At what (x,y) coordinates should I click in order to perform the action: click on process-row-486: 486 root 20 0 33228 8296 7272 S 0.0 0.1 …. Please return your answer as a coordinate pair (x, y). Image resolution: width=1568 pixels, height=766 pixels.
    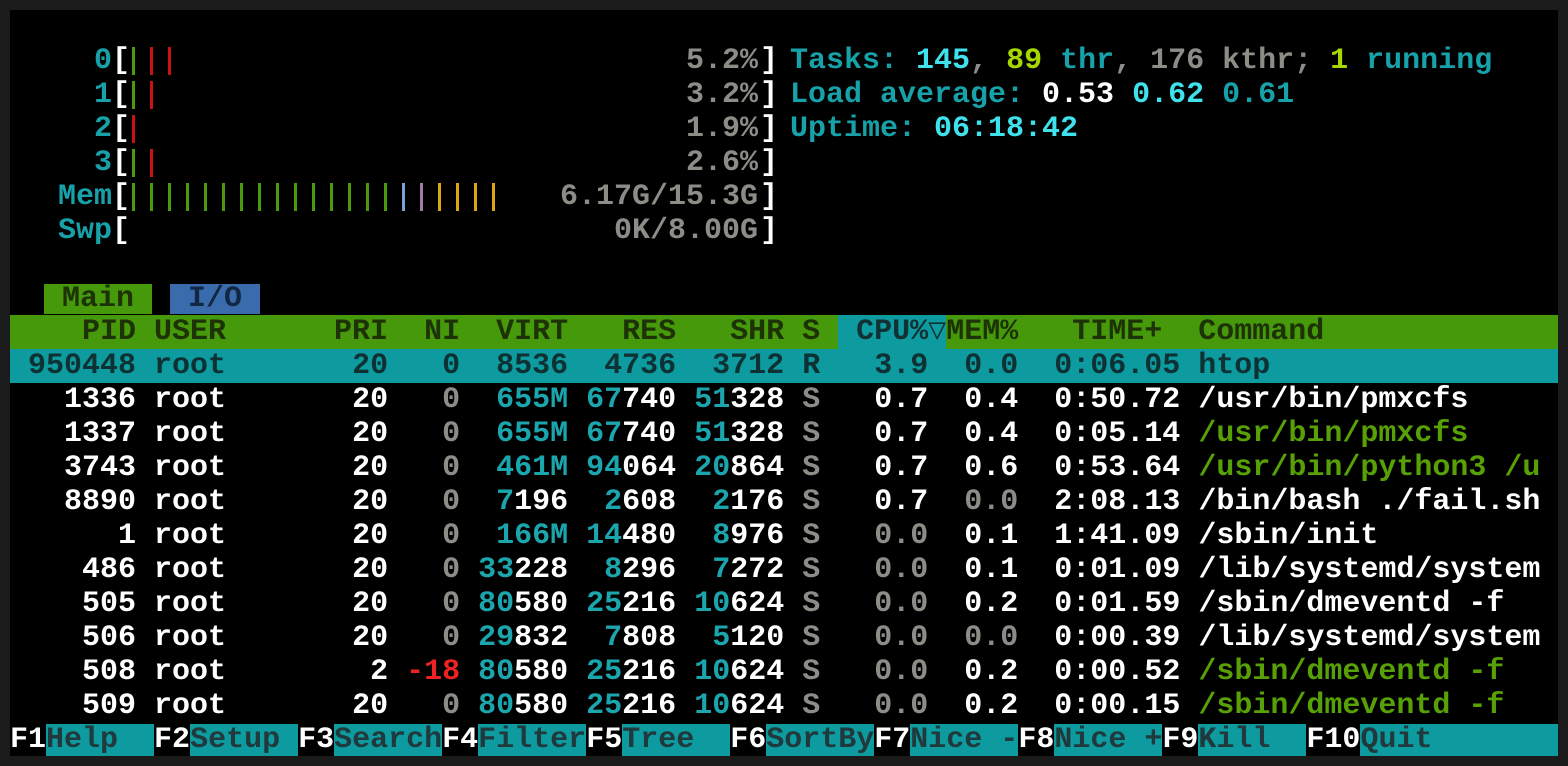
    Looking at the image, I should click on (784, 570).